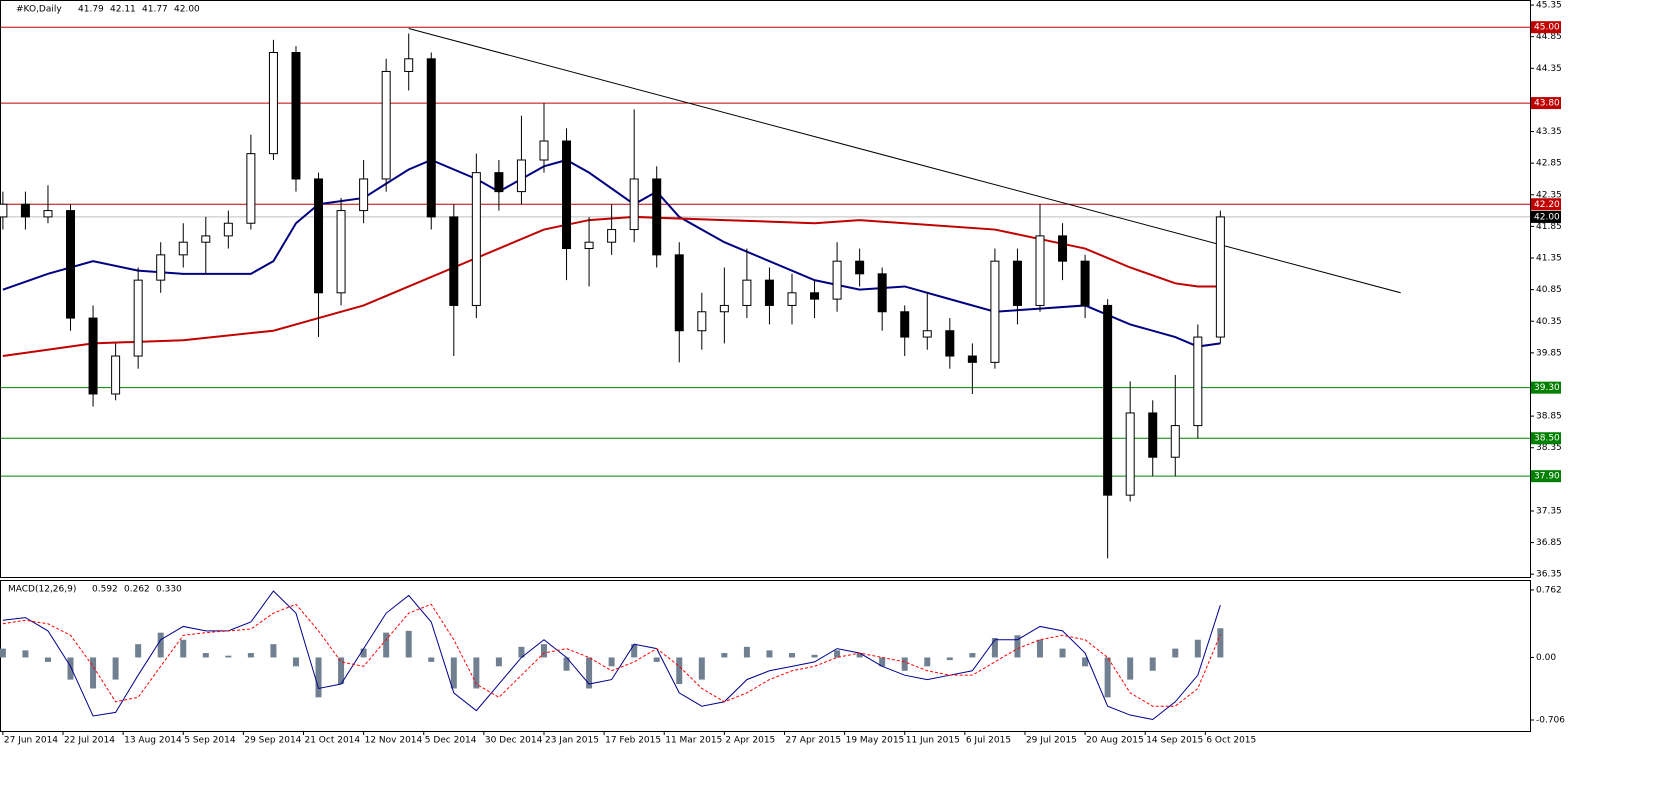  I want to click on y-tick-label: 39.85, so click(1549, 353).